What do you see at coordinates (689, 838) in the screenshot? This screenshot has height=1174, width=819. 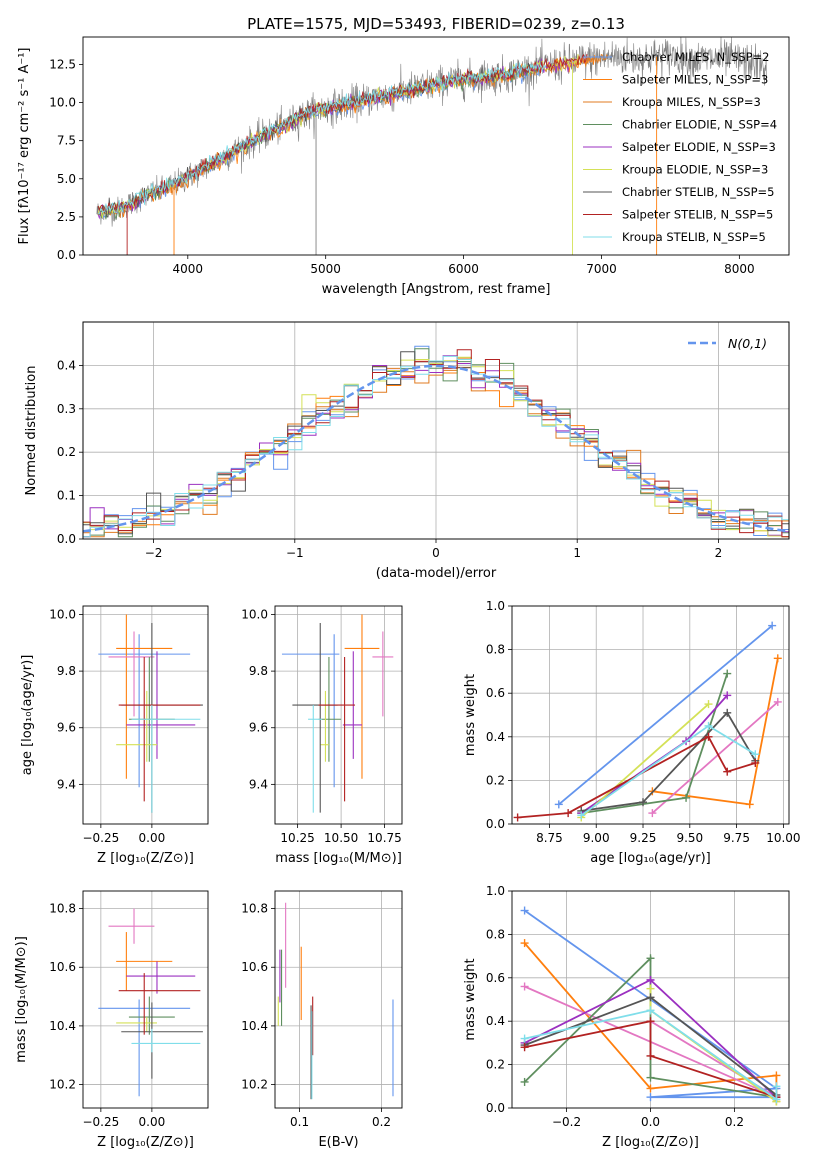 I see `x-tick-label: 9.50` at bounding box center [689, 838].